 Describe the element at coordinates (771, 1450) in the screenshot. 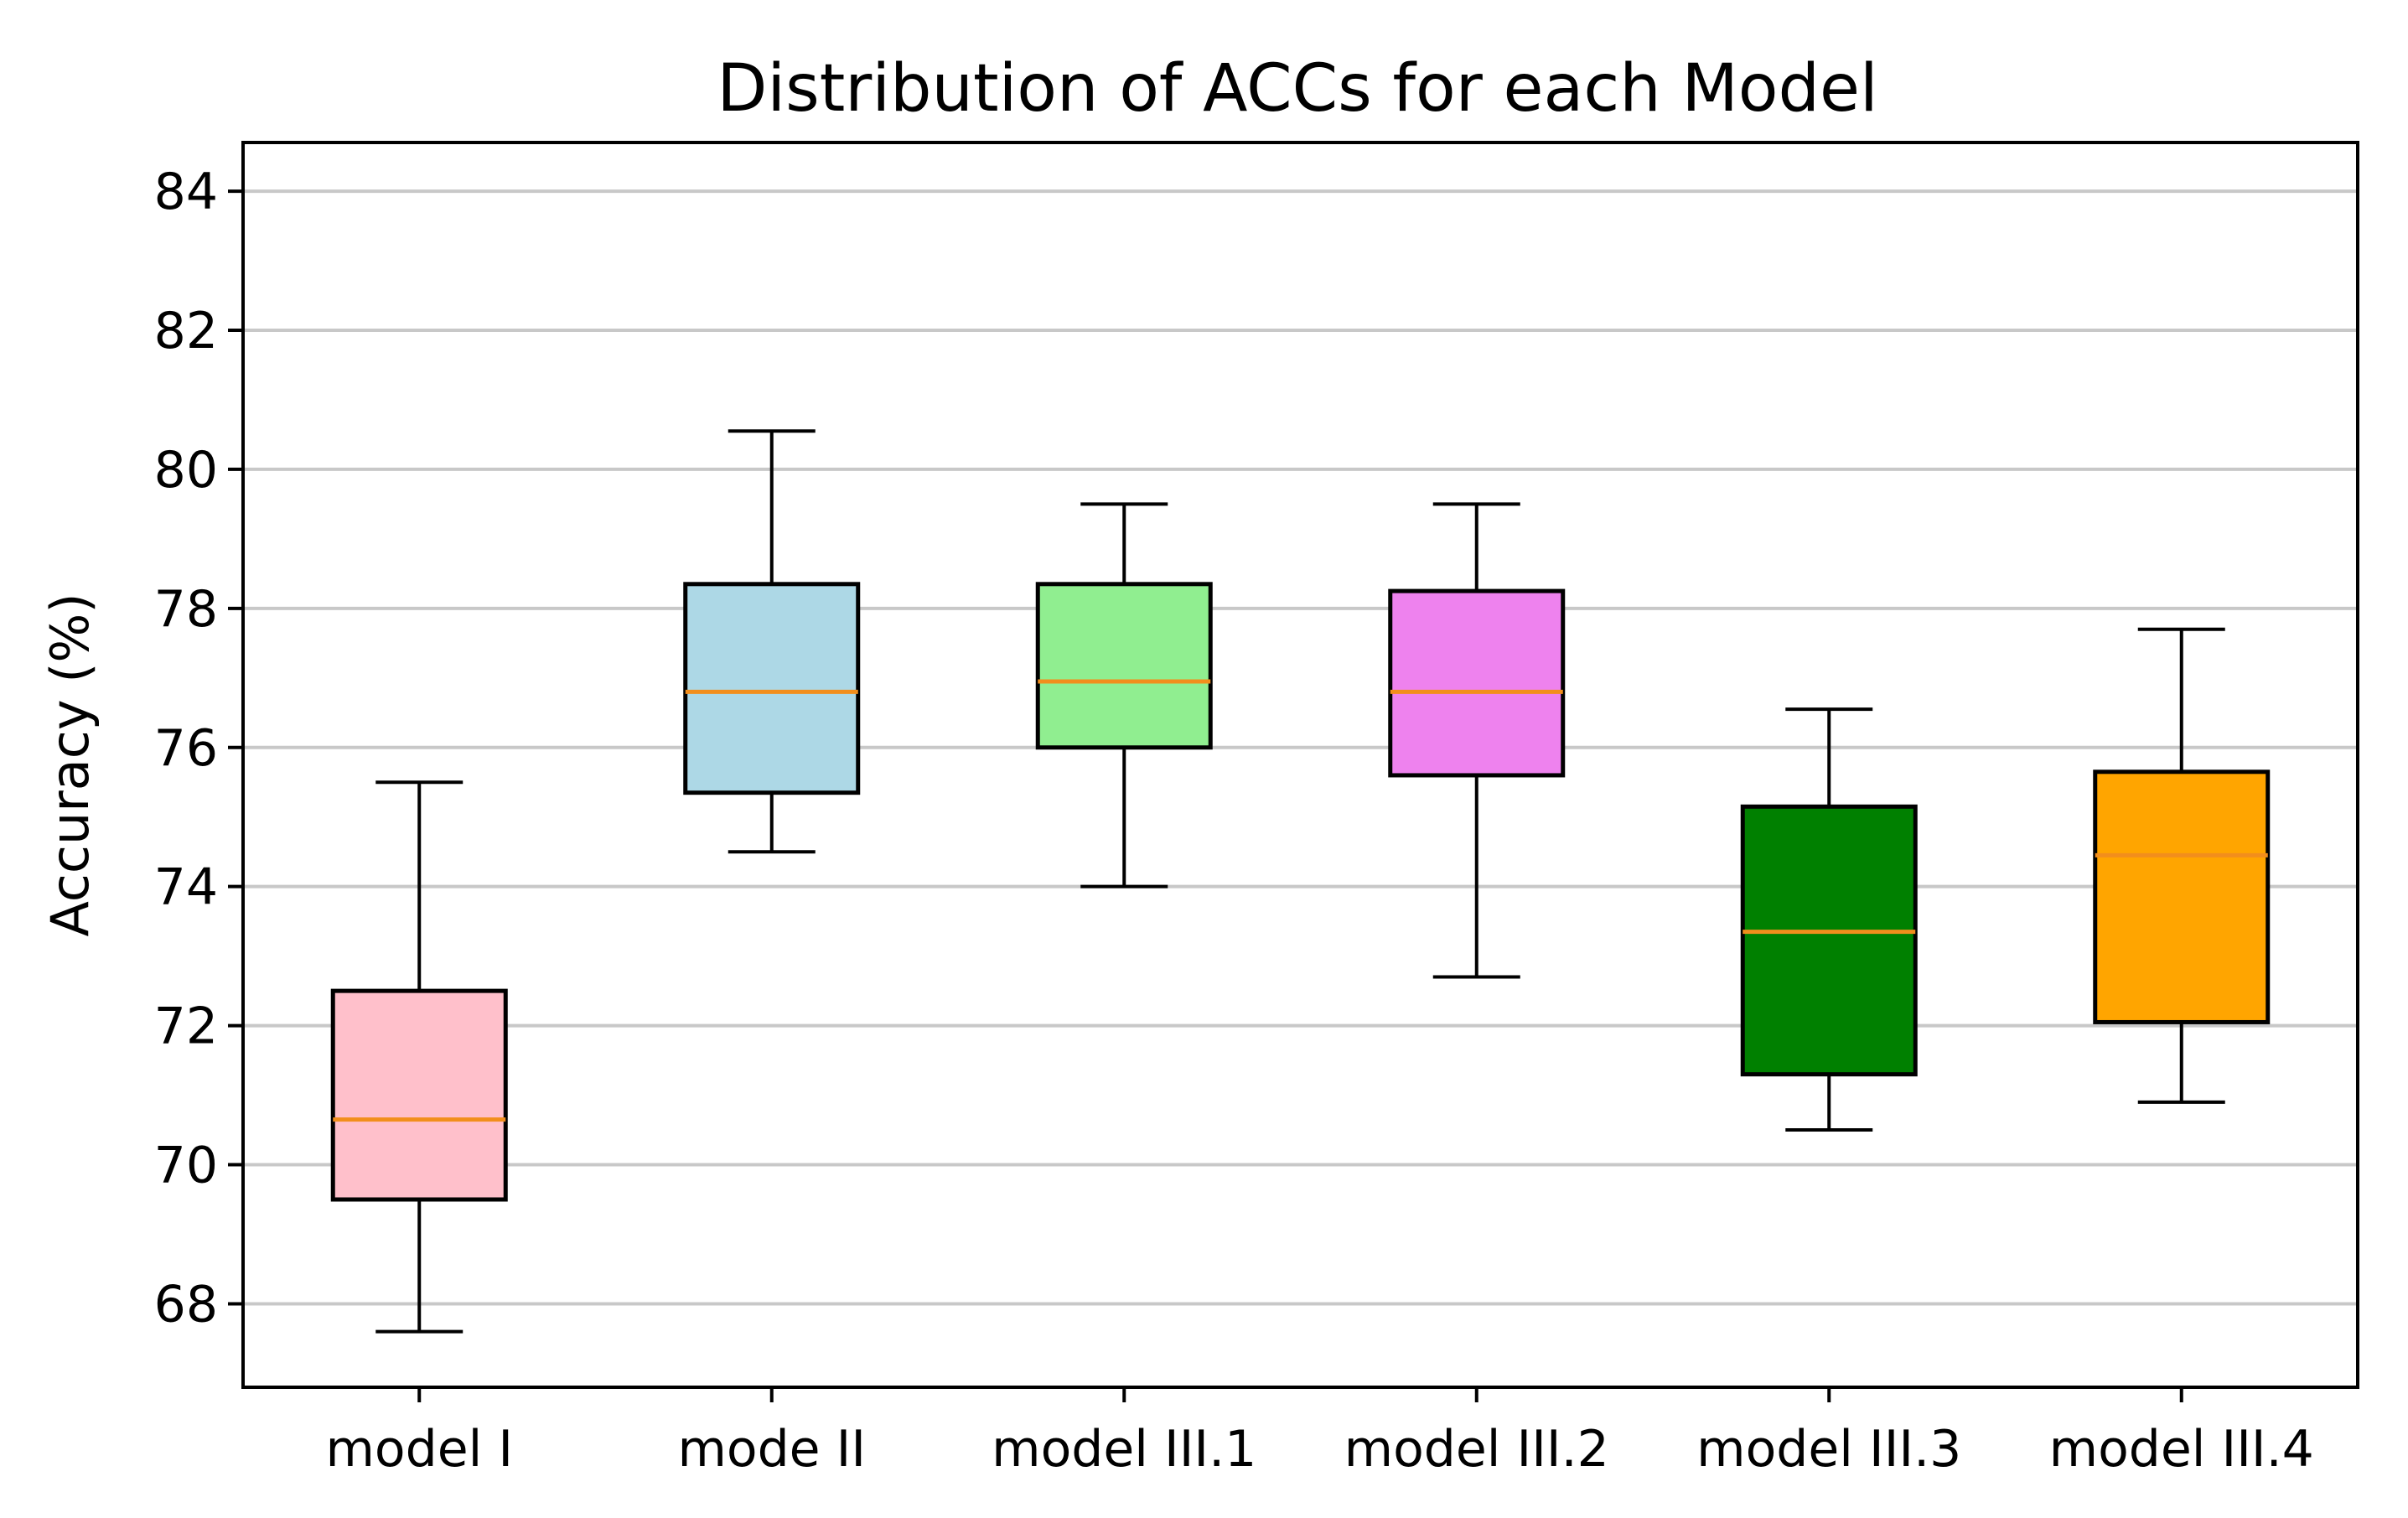

I see `x-tick-label: mode II` at that location.